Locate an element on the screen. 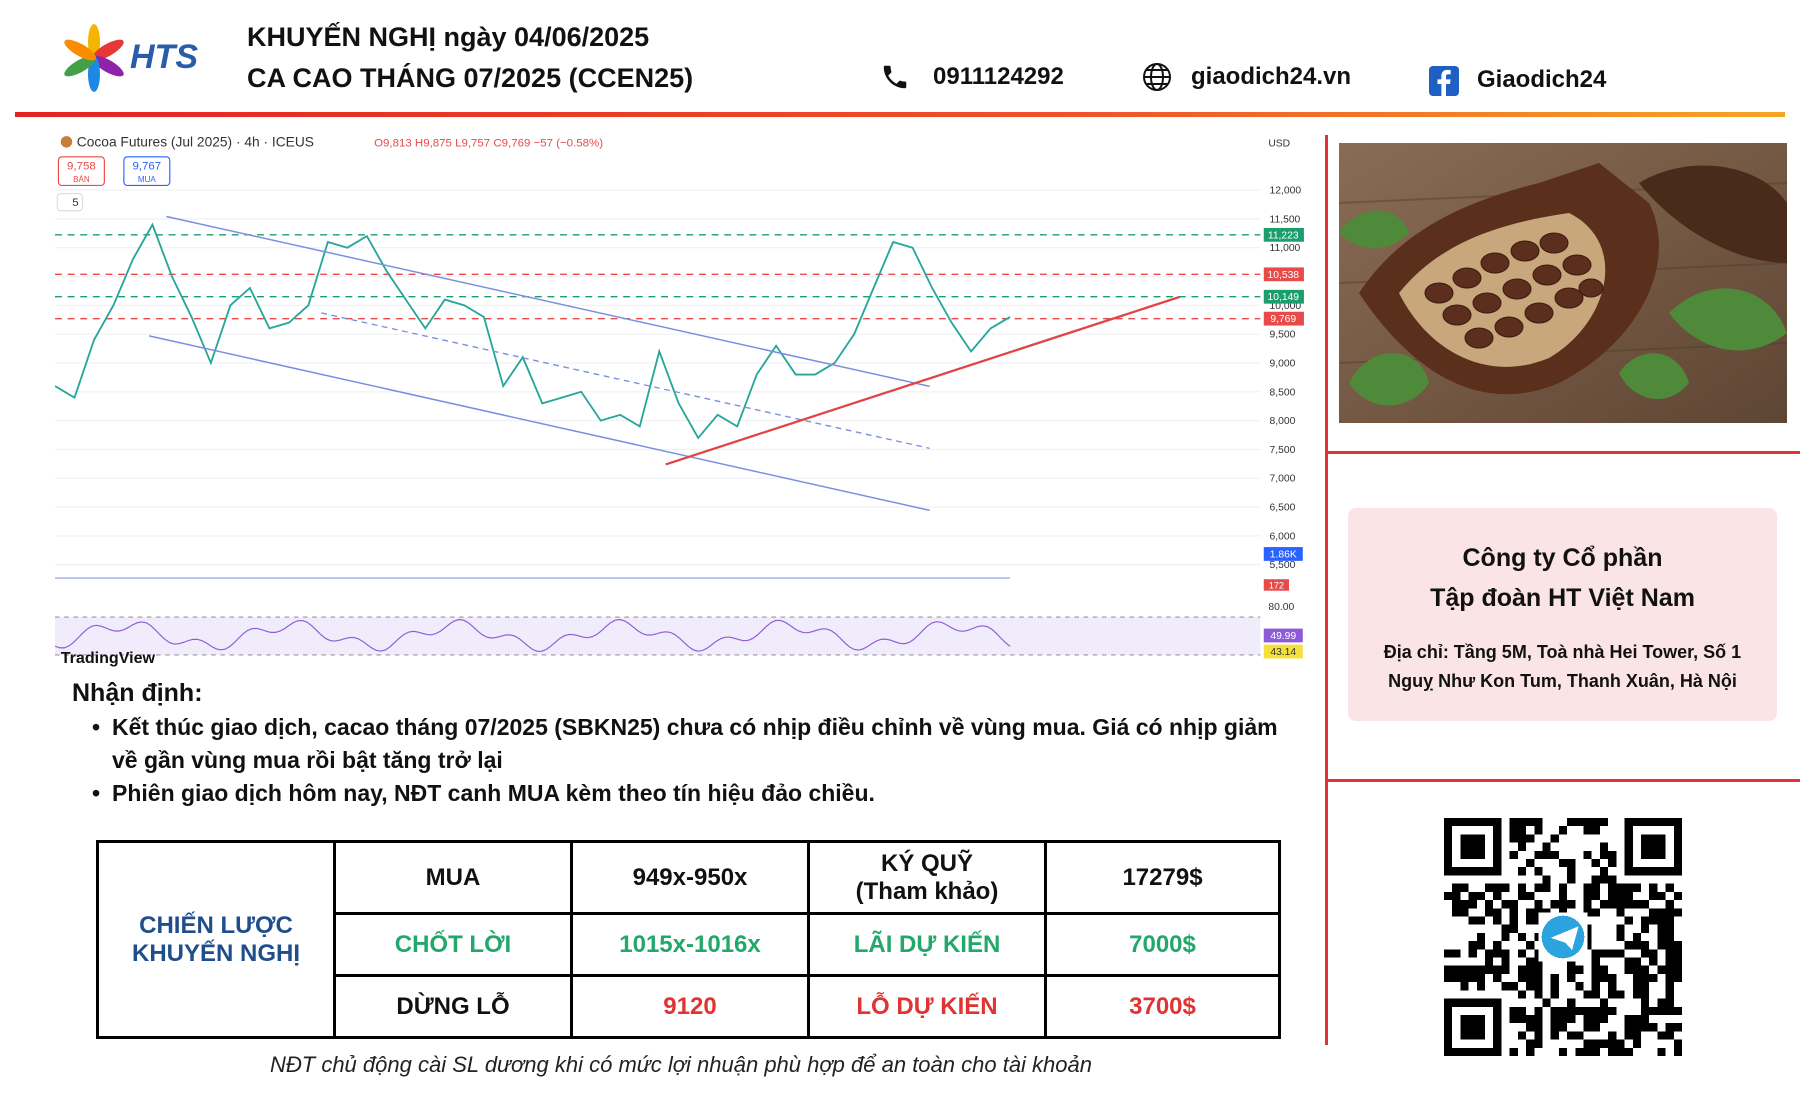  rsi-value: 49.99 is located at coordinates (1283, 636).